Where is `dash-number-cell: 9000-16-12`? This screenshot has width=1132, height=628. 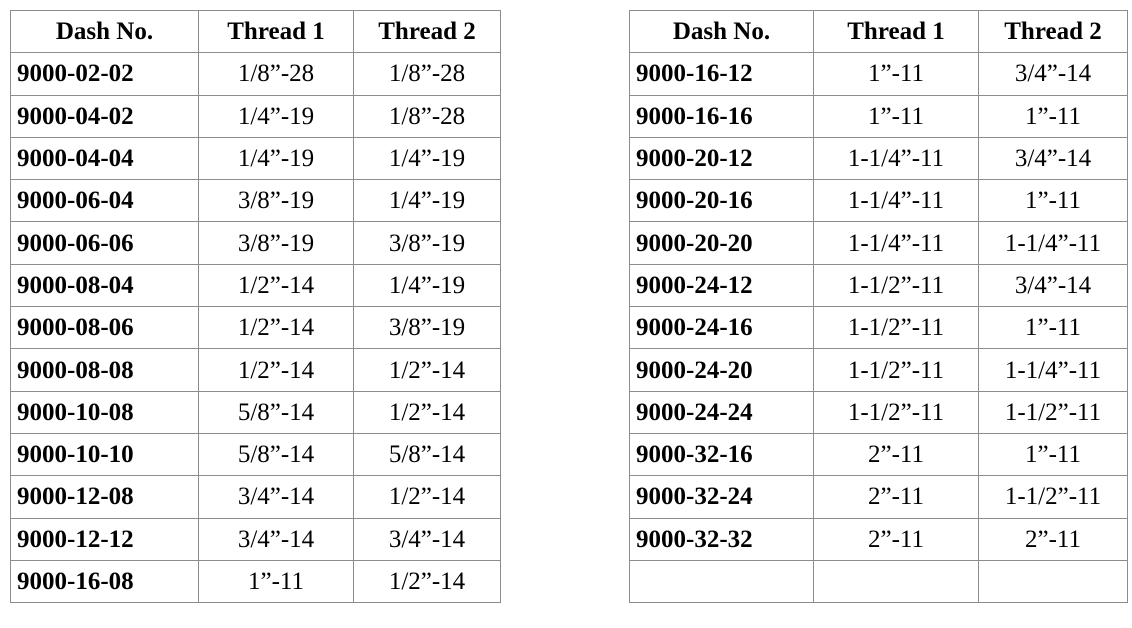 dash-number-cell: 9000-16-12 is located at coordinates (721, 74).